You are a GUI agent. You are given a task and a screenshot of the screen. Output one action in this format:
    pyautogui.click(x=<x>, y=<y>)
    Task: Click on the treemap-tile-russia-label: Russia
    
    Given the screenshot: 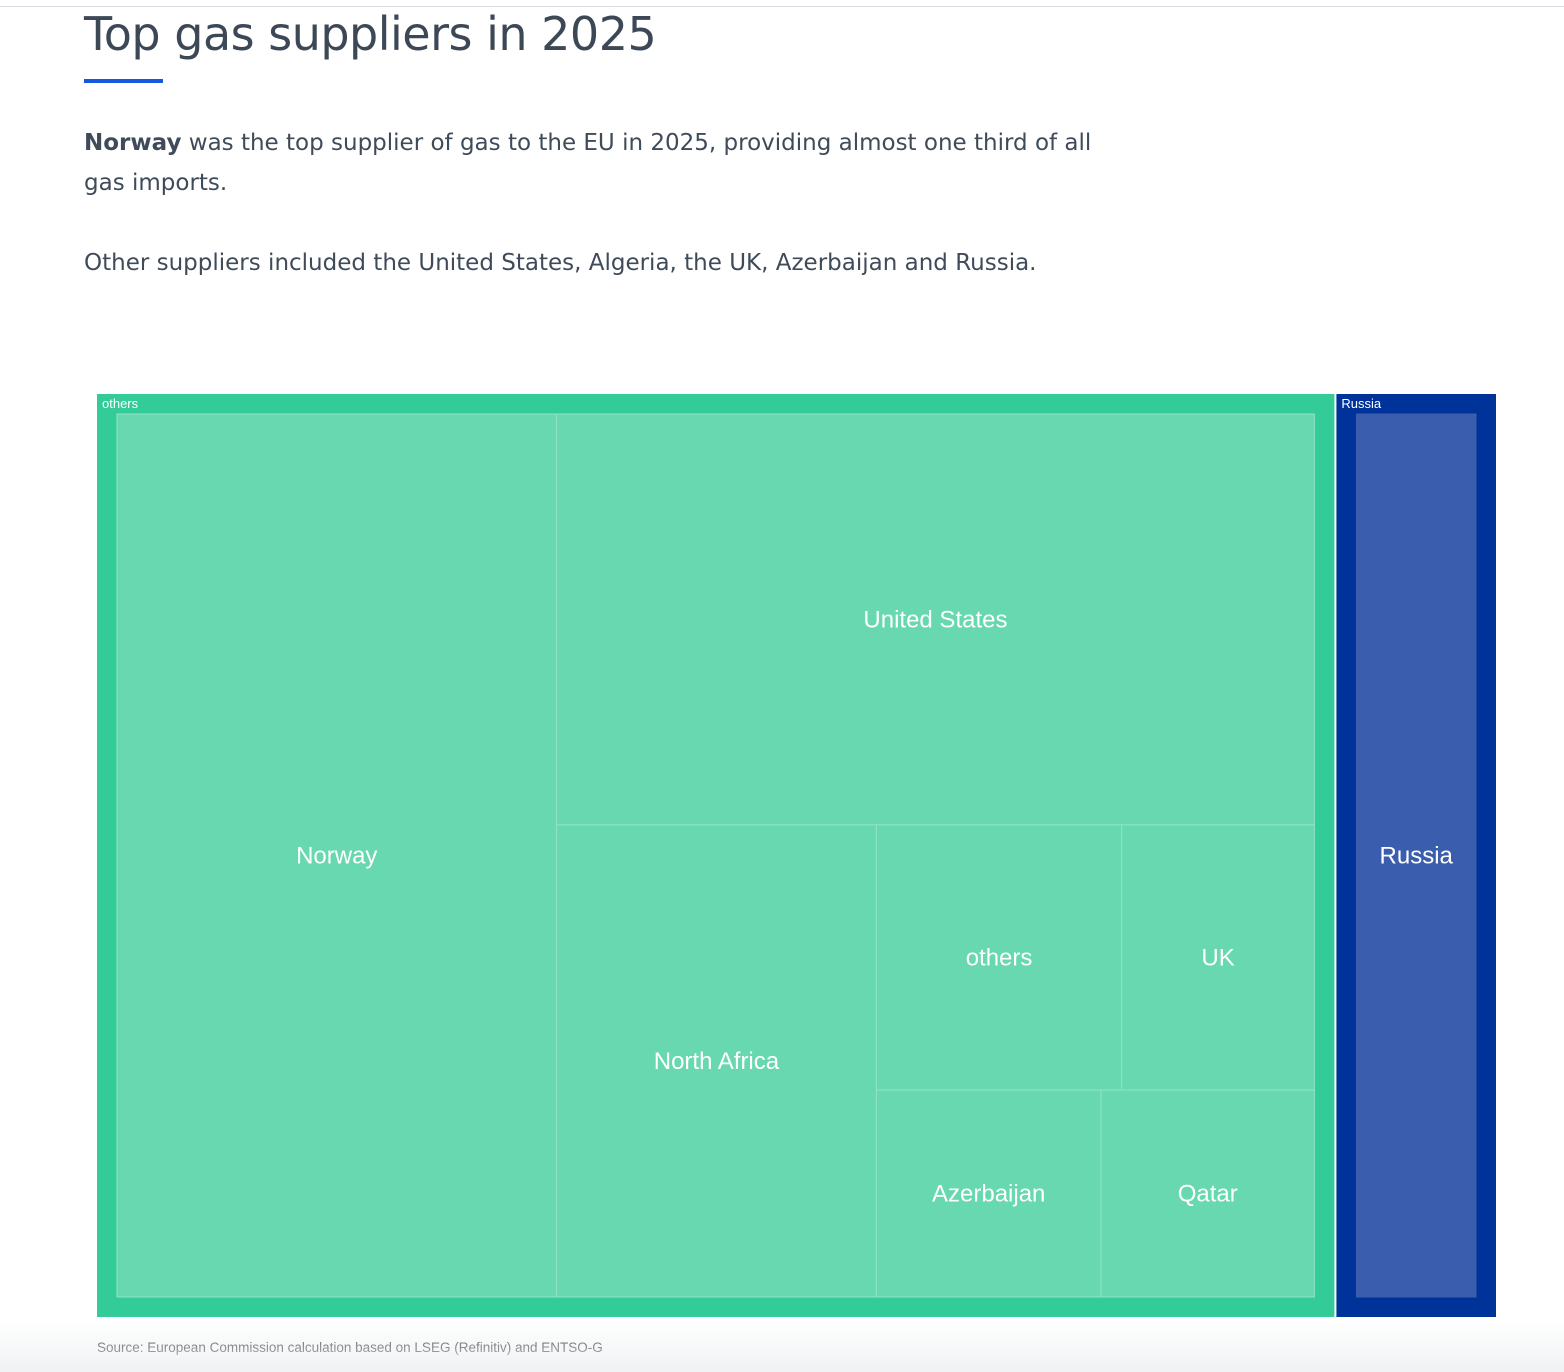 What is the action you would take?
    pyautogui.click(x=1417, y=856)
    